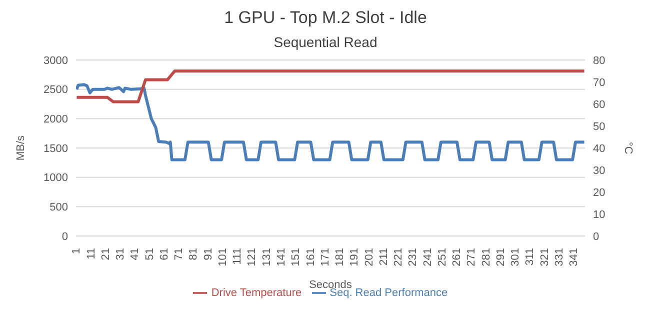 This screenshot has width=651, height=323. I want to click on x-tick-label: 171, so click(325, 257).